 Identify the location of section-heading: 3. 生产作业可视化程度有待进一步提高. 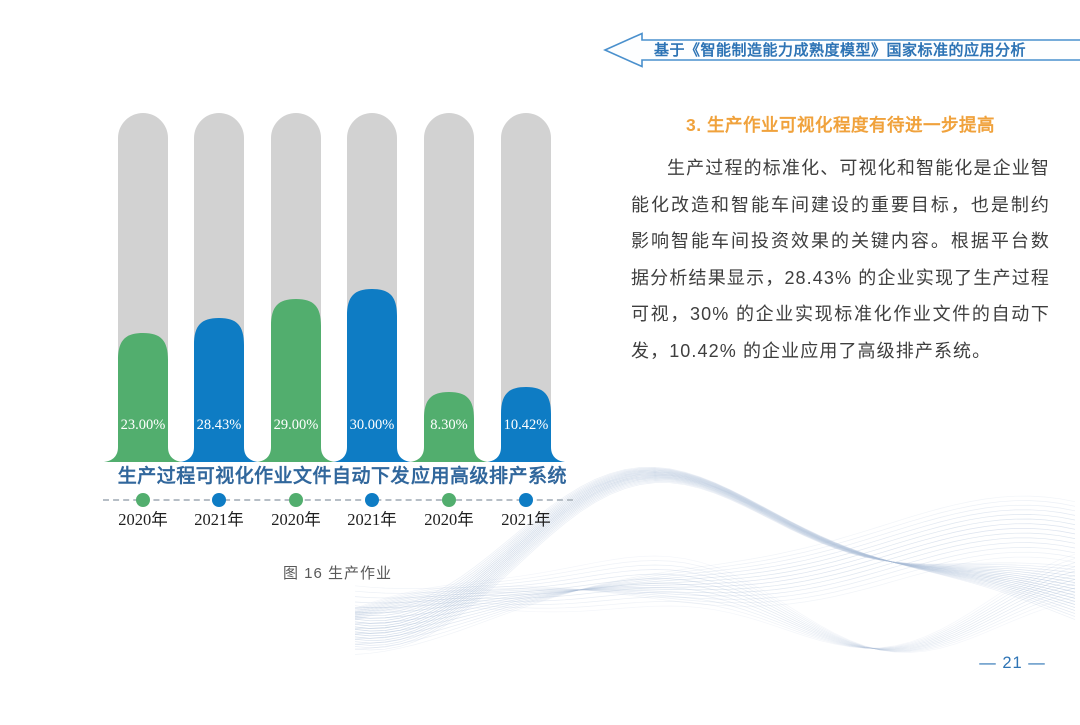
(840, 125).